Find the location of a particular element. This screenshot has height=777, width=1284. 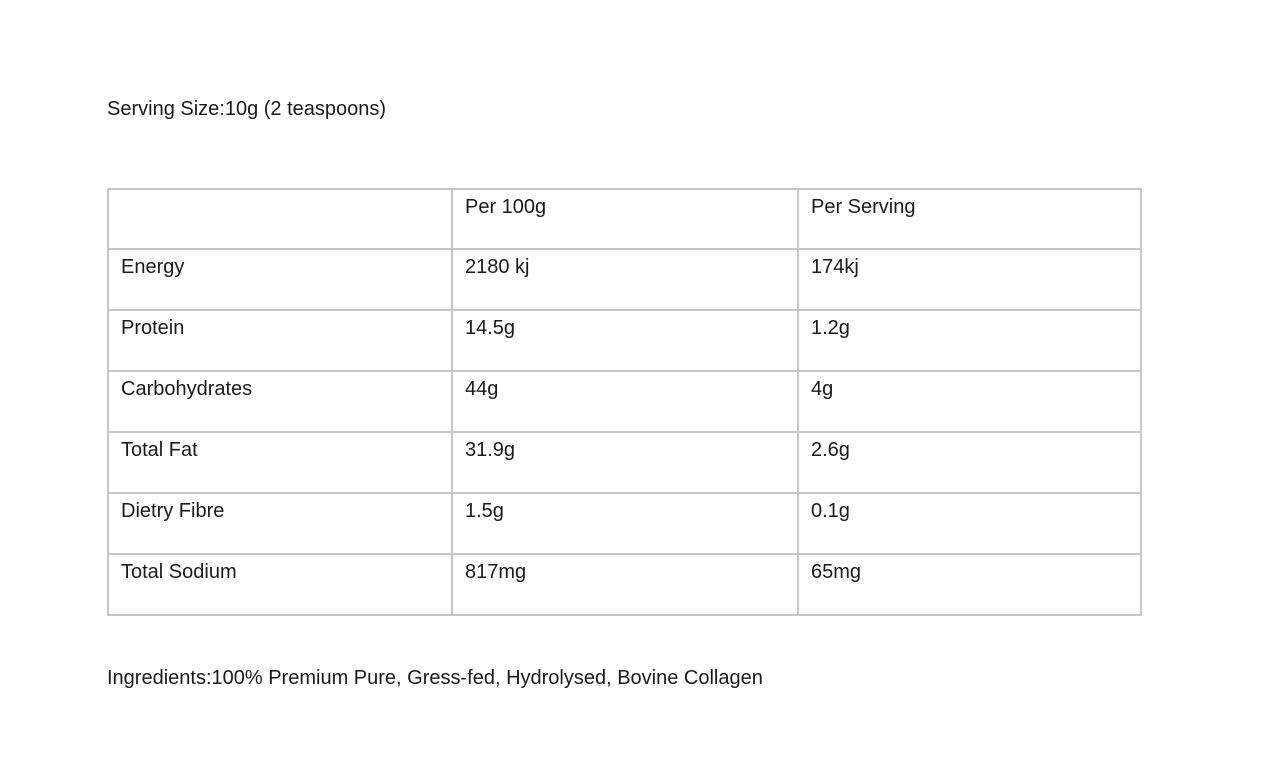

per-serving-value: 174kj is located at coordinates (969, 279).